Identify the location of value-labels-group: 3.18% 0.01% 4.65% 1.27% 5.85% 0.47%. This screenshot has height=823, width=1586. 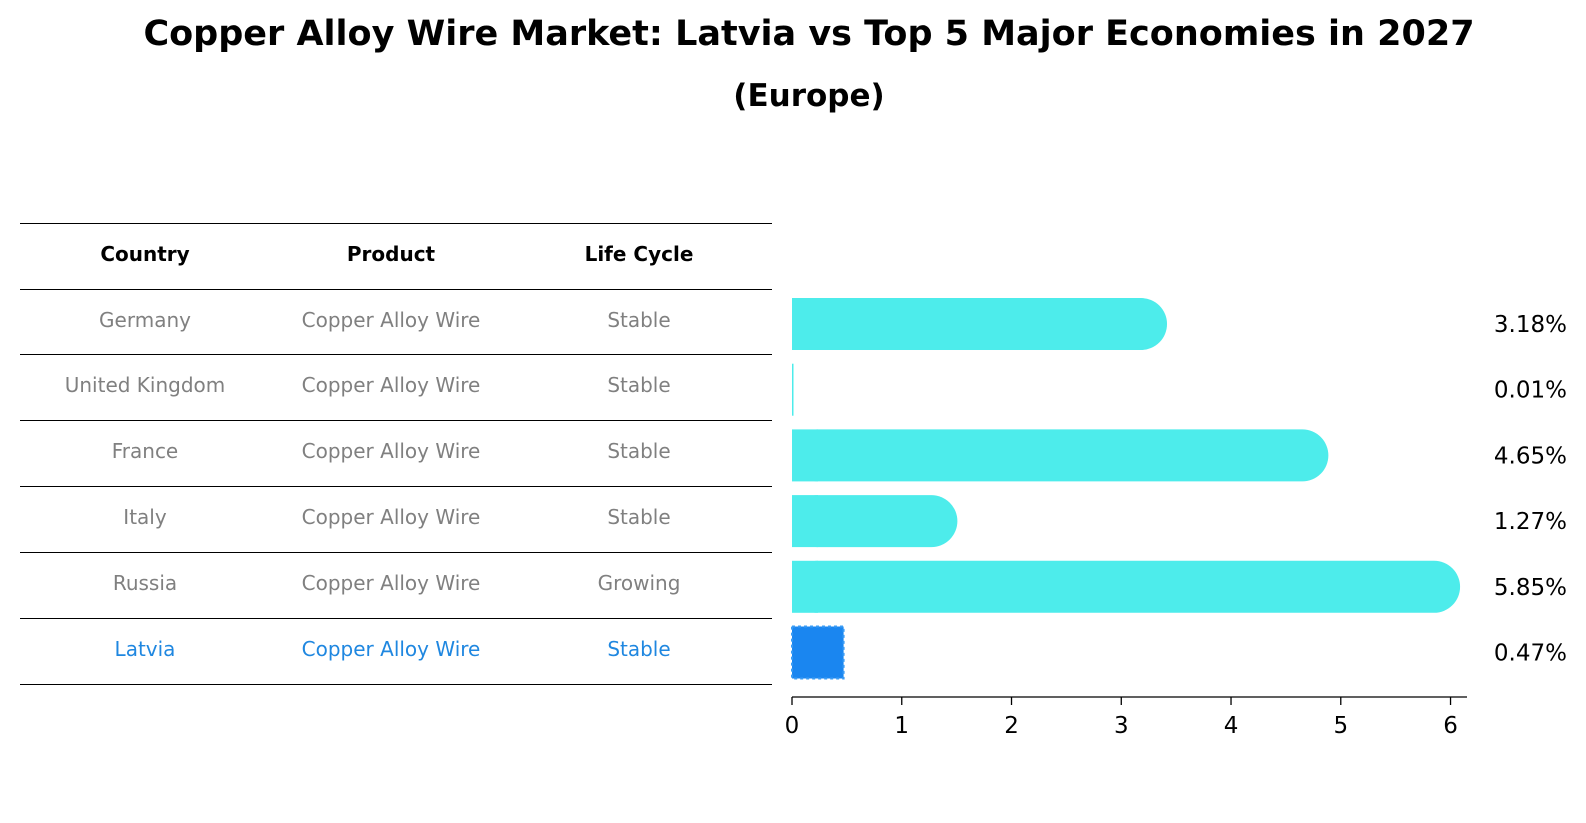
(1530, 489).